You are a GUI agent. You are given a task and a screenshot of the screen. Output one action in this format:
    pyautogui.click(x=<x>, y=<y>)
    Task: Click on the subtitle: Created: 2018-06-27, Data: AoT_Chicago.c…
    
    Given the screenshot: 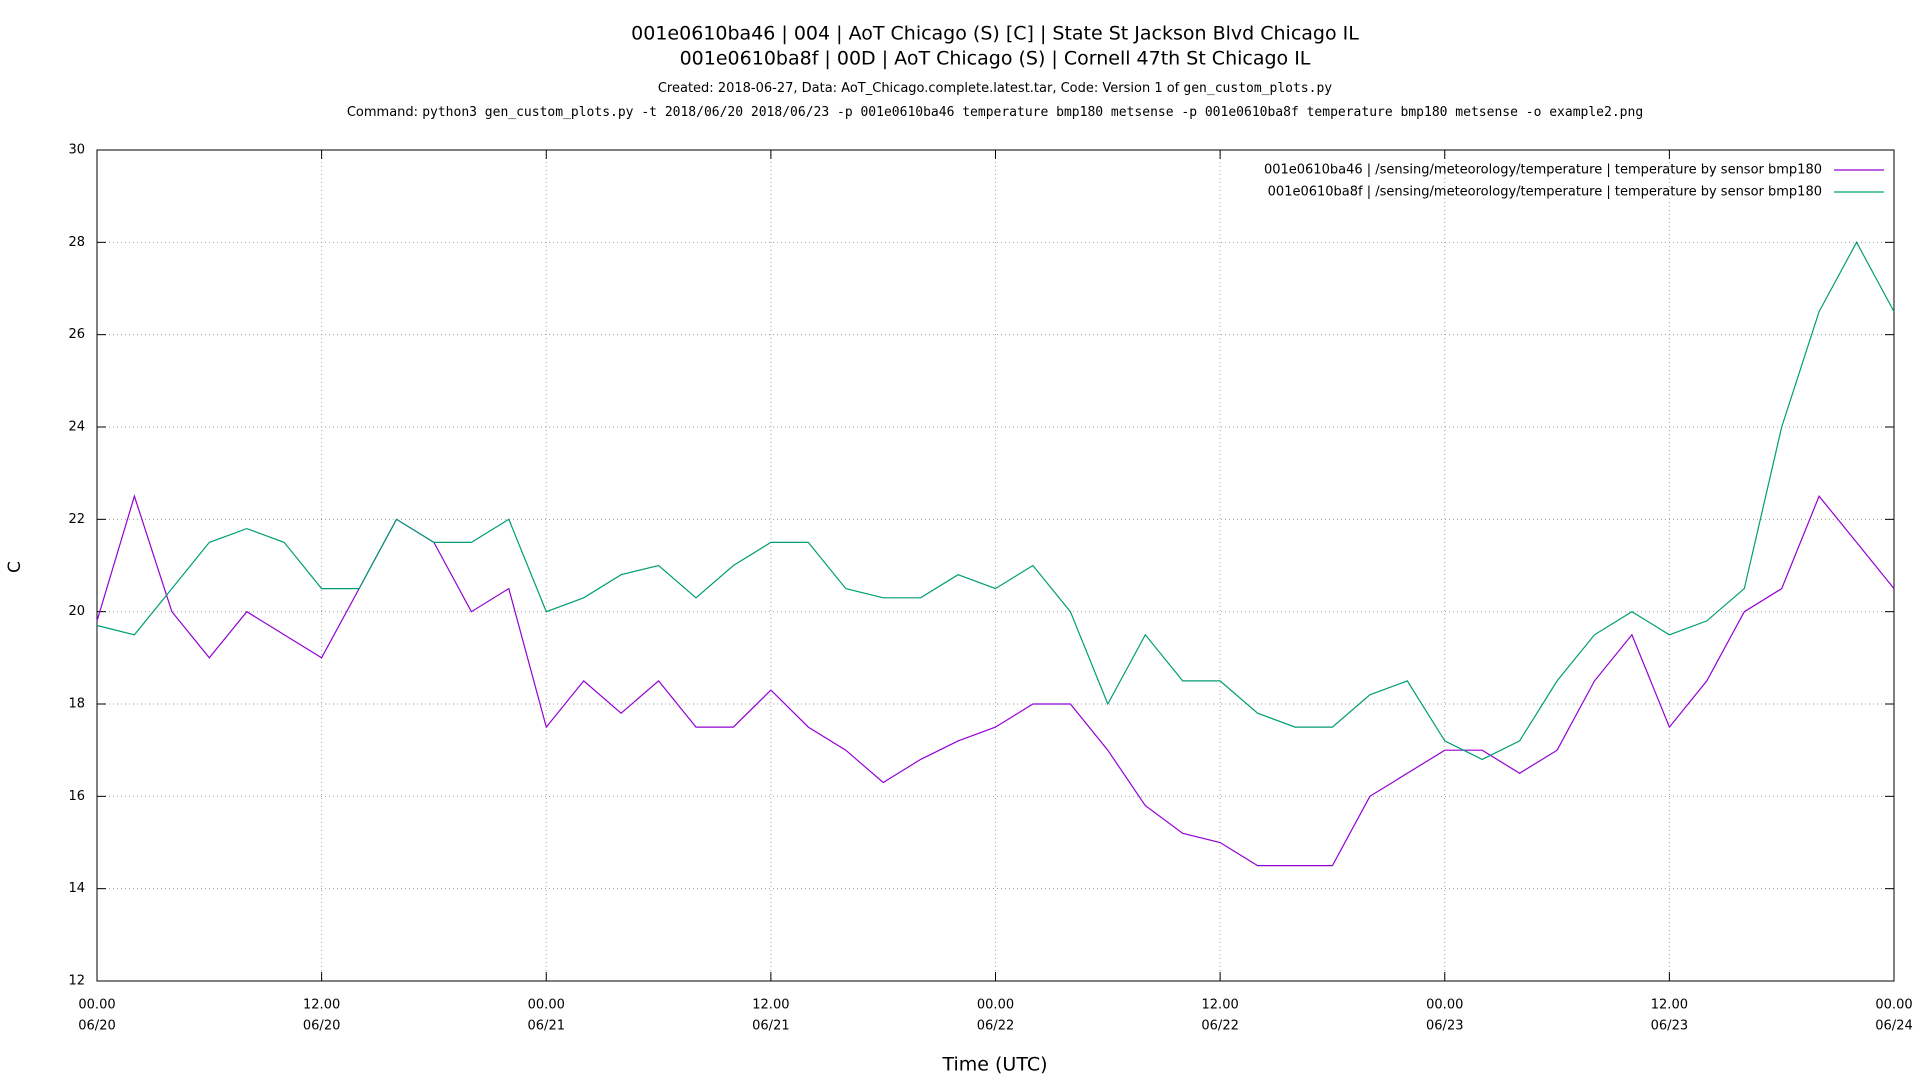 What is the action you would take?
    pyautogui.click(x=995, y=88)
    